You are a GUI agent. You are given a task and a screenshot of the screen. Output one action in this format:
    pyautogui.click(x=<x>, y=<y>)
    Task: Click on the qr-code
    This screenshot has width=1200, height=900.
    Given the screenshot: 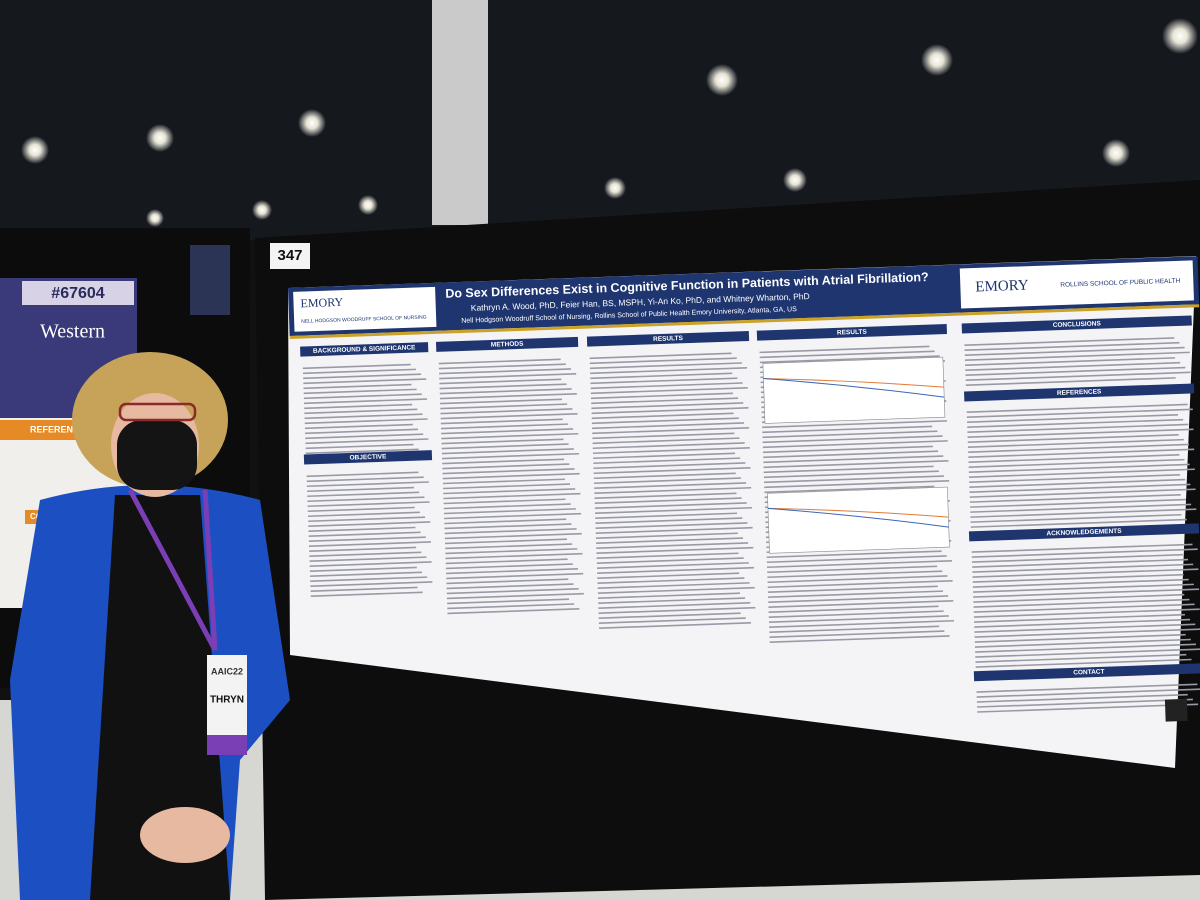 What is the action you would take?
    pyautogui.click(x=1176, y=710)
    